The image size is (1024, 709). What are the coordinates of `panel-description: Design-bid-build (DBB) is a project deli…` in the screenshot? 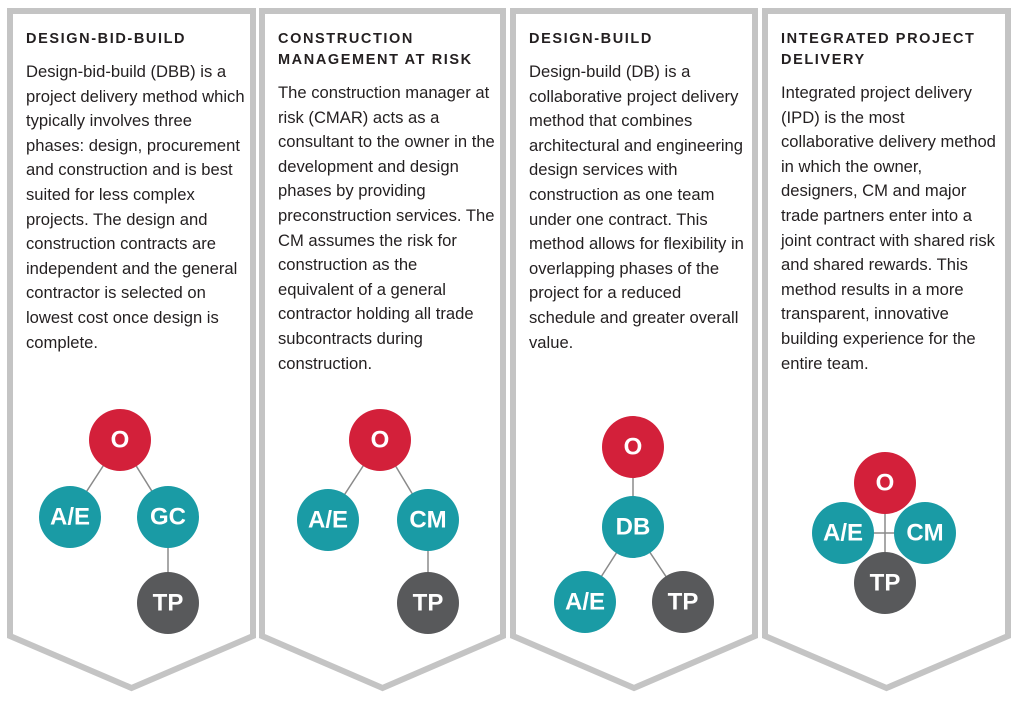 It's located at (135, 207).